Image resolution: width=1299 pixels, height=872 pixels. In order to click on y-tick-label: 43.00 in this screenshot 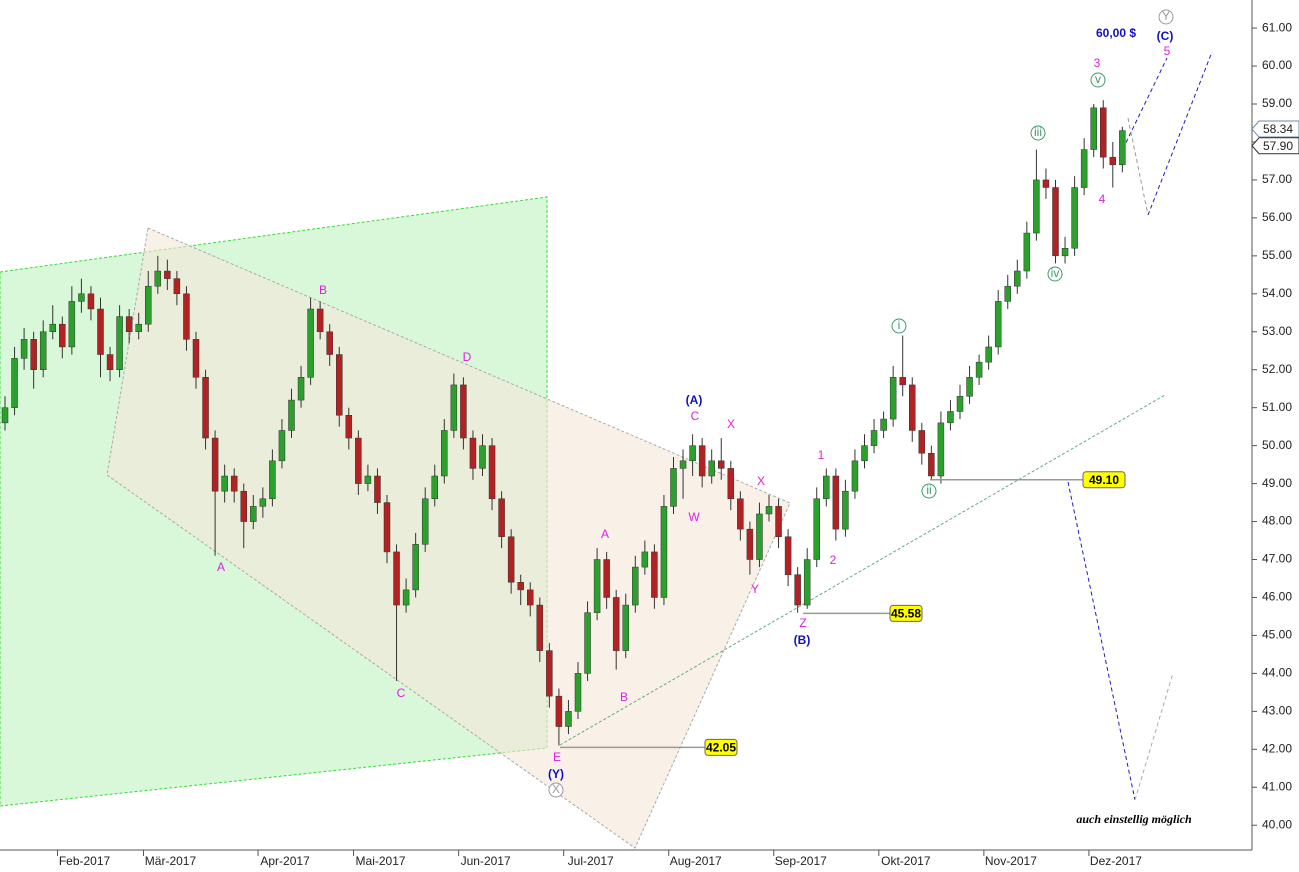, I will do `click(1277, 711)`.